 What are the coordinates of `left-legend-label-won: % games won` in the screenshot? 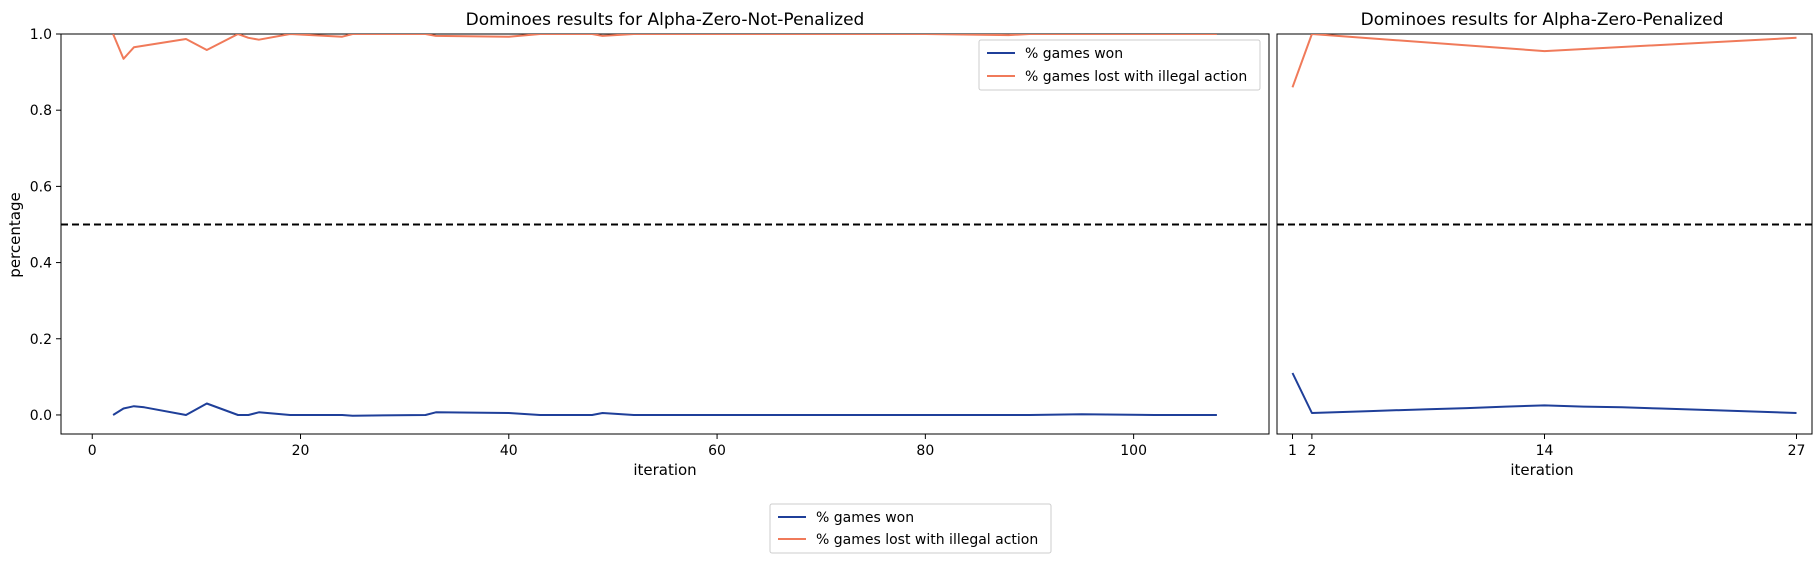 It's located at (1074, 54).